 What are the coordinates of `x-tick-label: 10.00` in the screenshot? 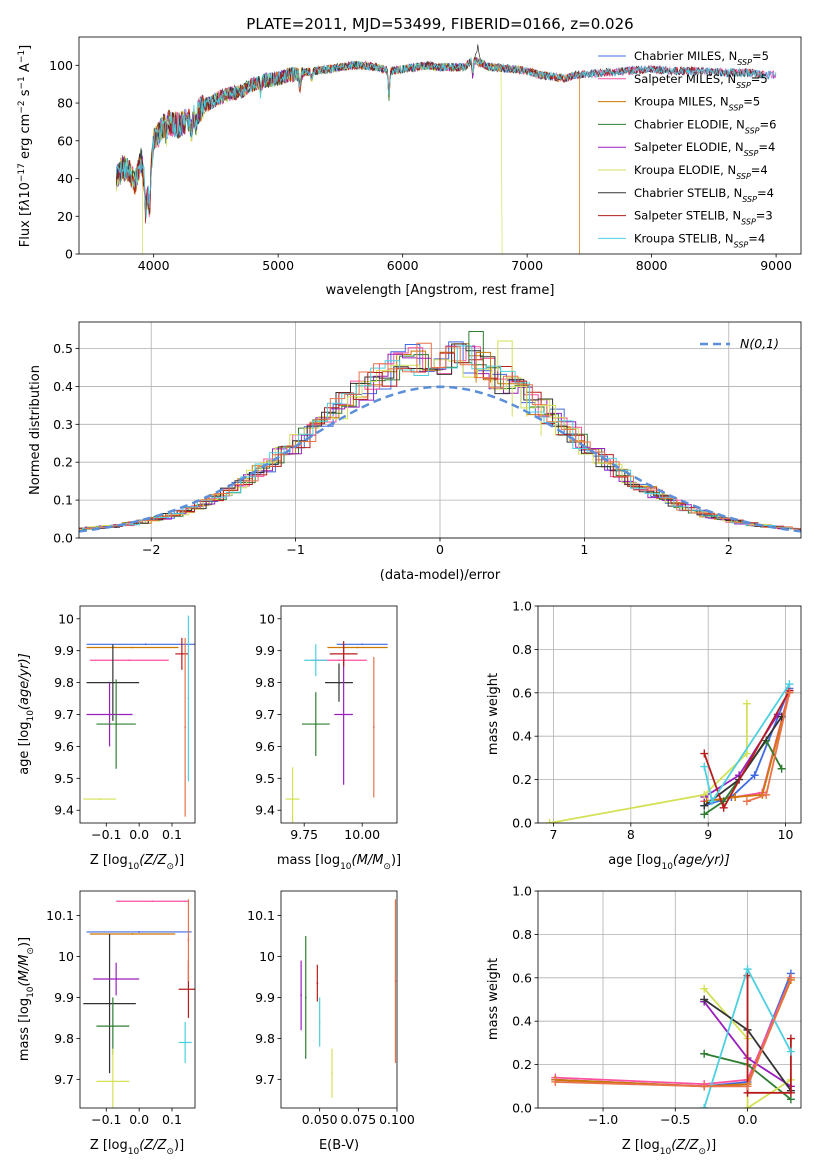 It's located at (362, 834).